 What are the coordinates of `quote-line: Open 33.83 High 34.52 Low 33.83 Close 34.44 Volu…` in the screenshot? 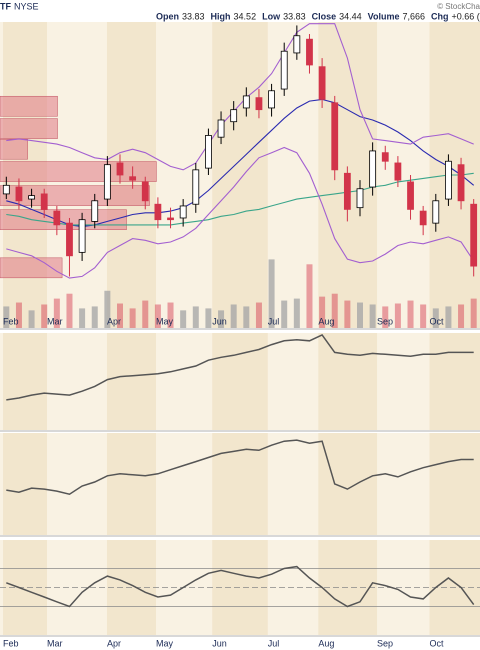 It's located at (318, 16).